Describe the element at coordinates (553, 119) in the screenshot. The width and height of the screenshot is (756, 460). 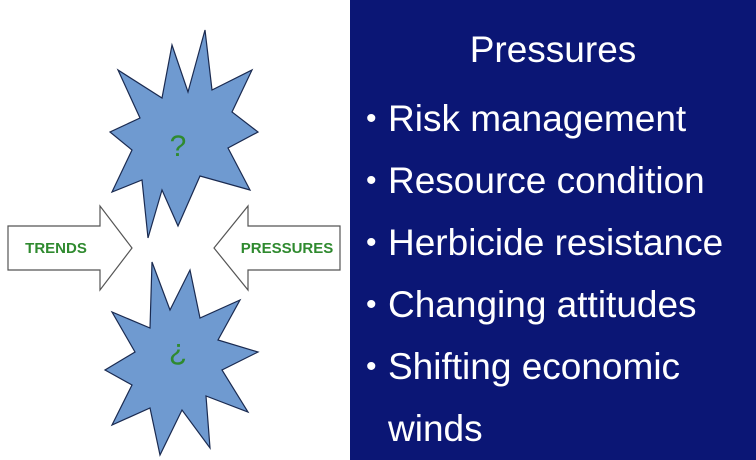
I see `bullet: Risk management` at that location.